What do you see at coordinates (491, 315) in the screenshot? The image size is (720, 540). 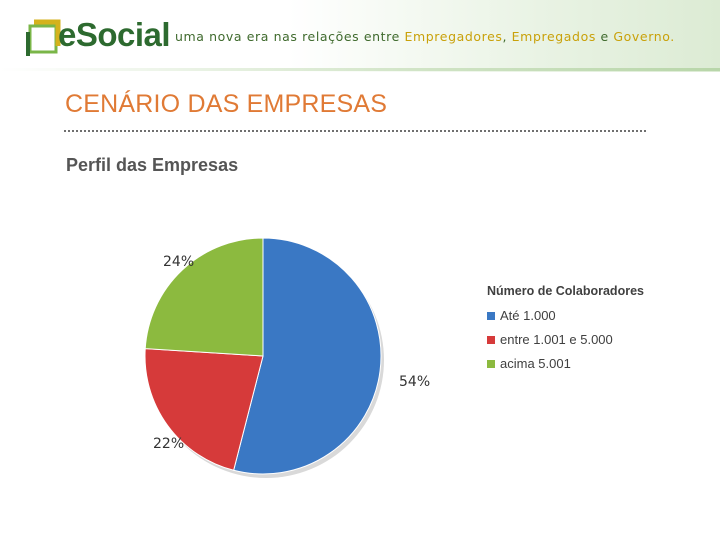 I see `legend-swatch-blue` at bounding box center [491, 315].